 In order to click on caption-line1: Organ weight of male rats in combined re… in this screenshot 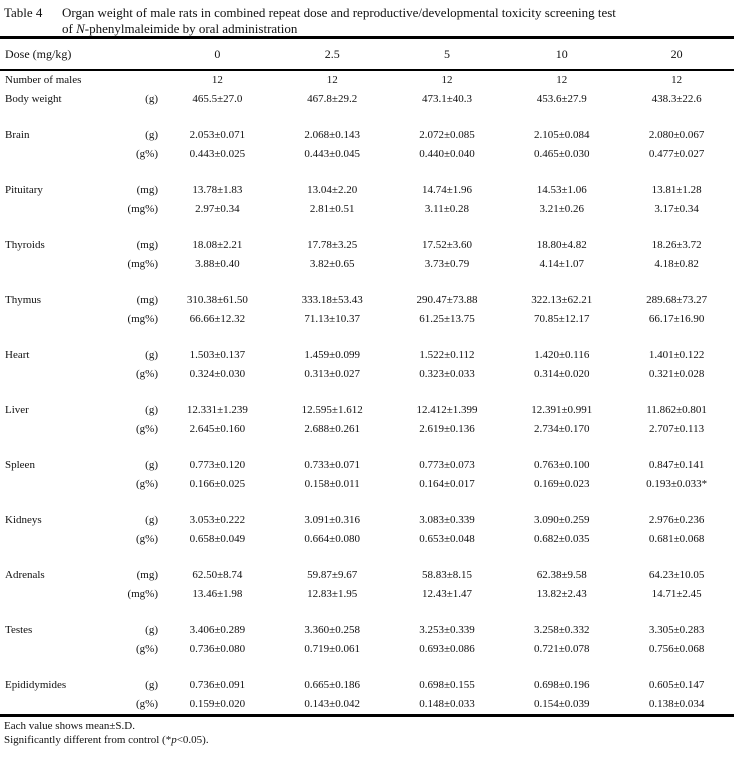, I will do `click(339, 12)`.